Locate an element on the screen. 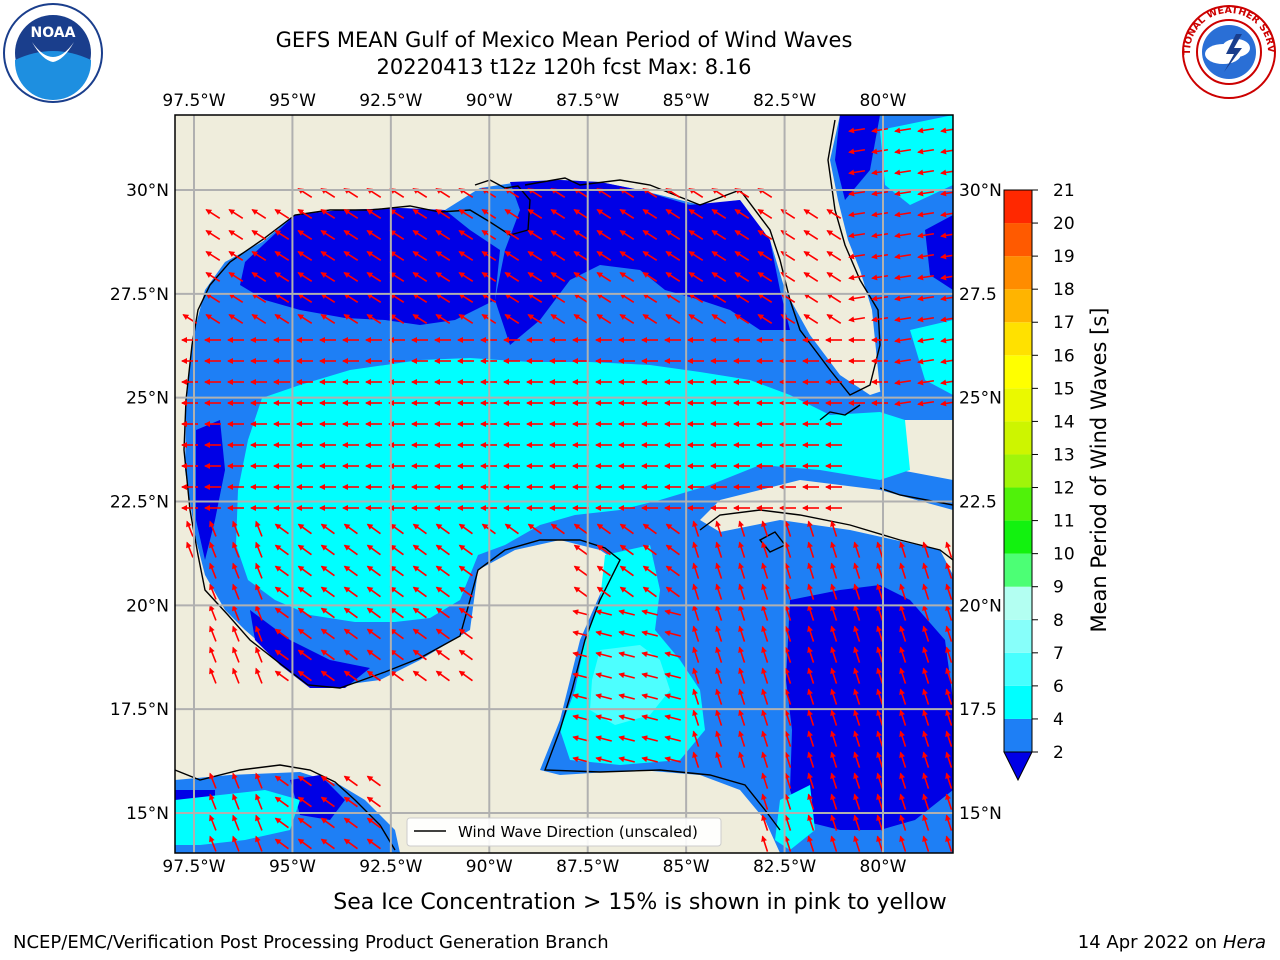  footer-machine: Hera is located at coordinates (1244, 942).